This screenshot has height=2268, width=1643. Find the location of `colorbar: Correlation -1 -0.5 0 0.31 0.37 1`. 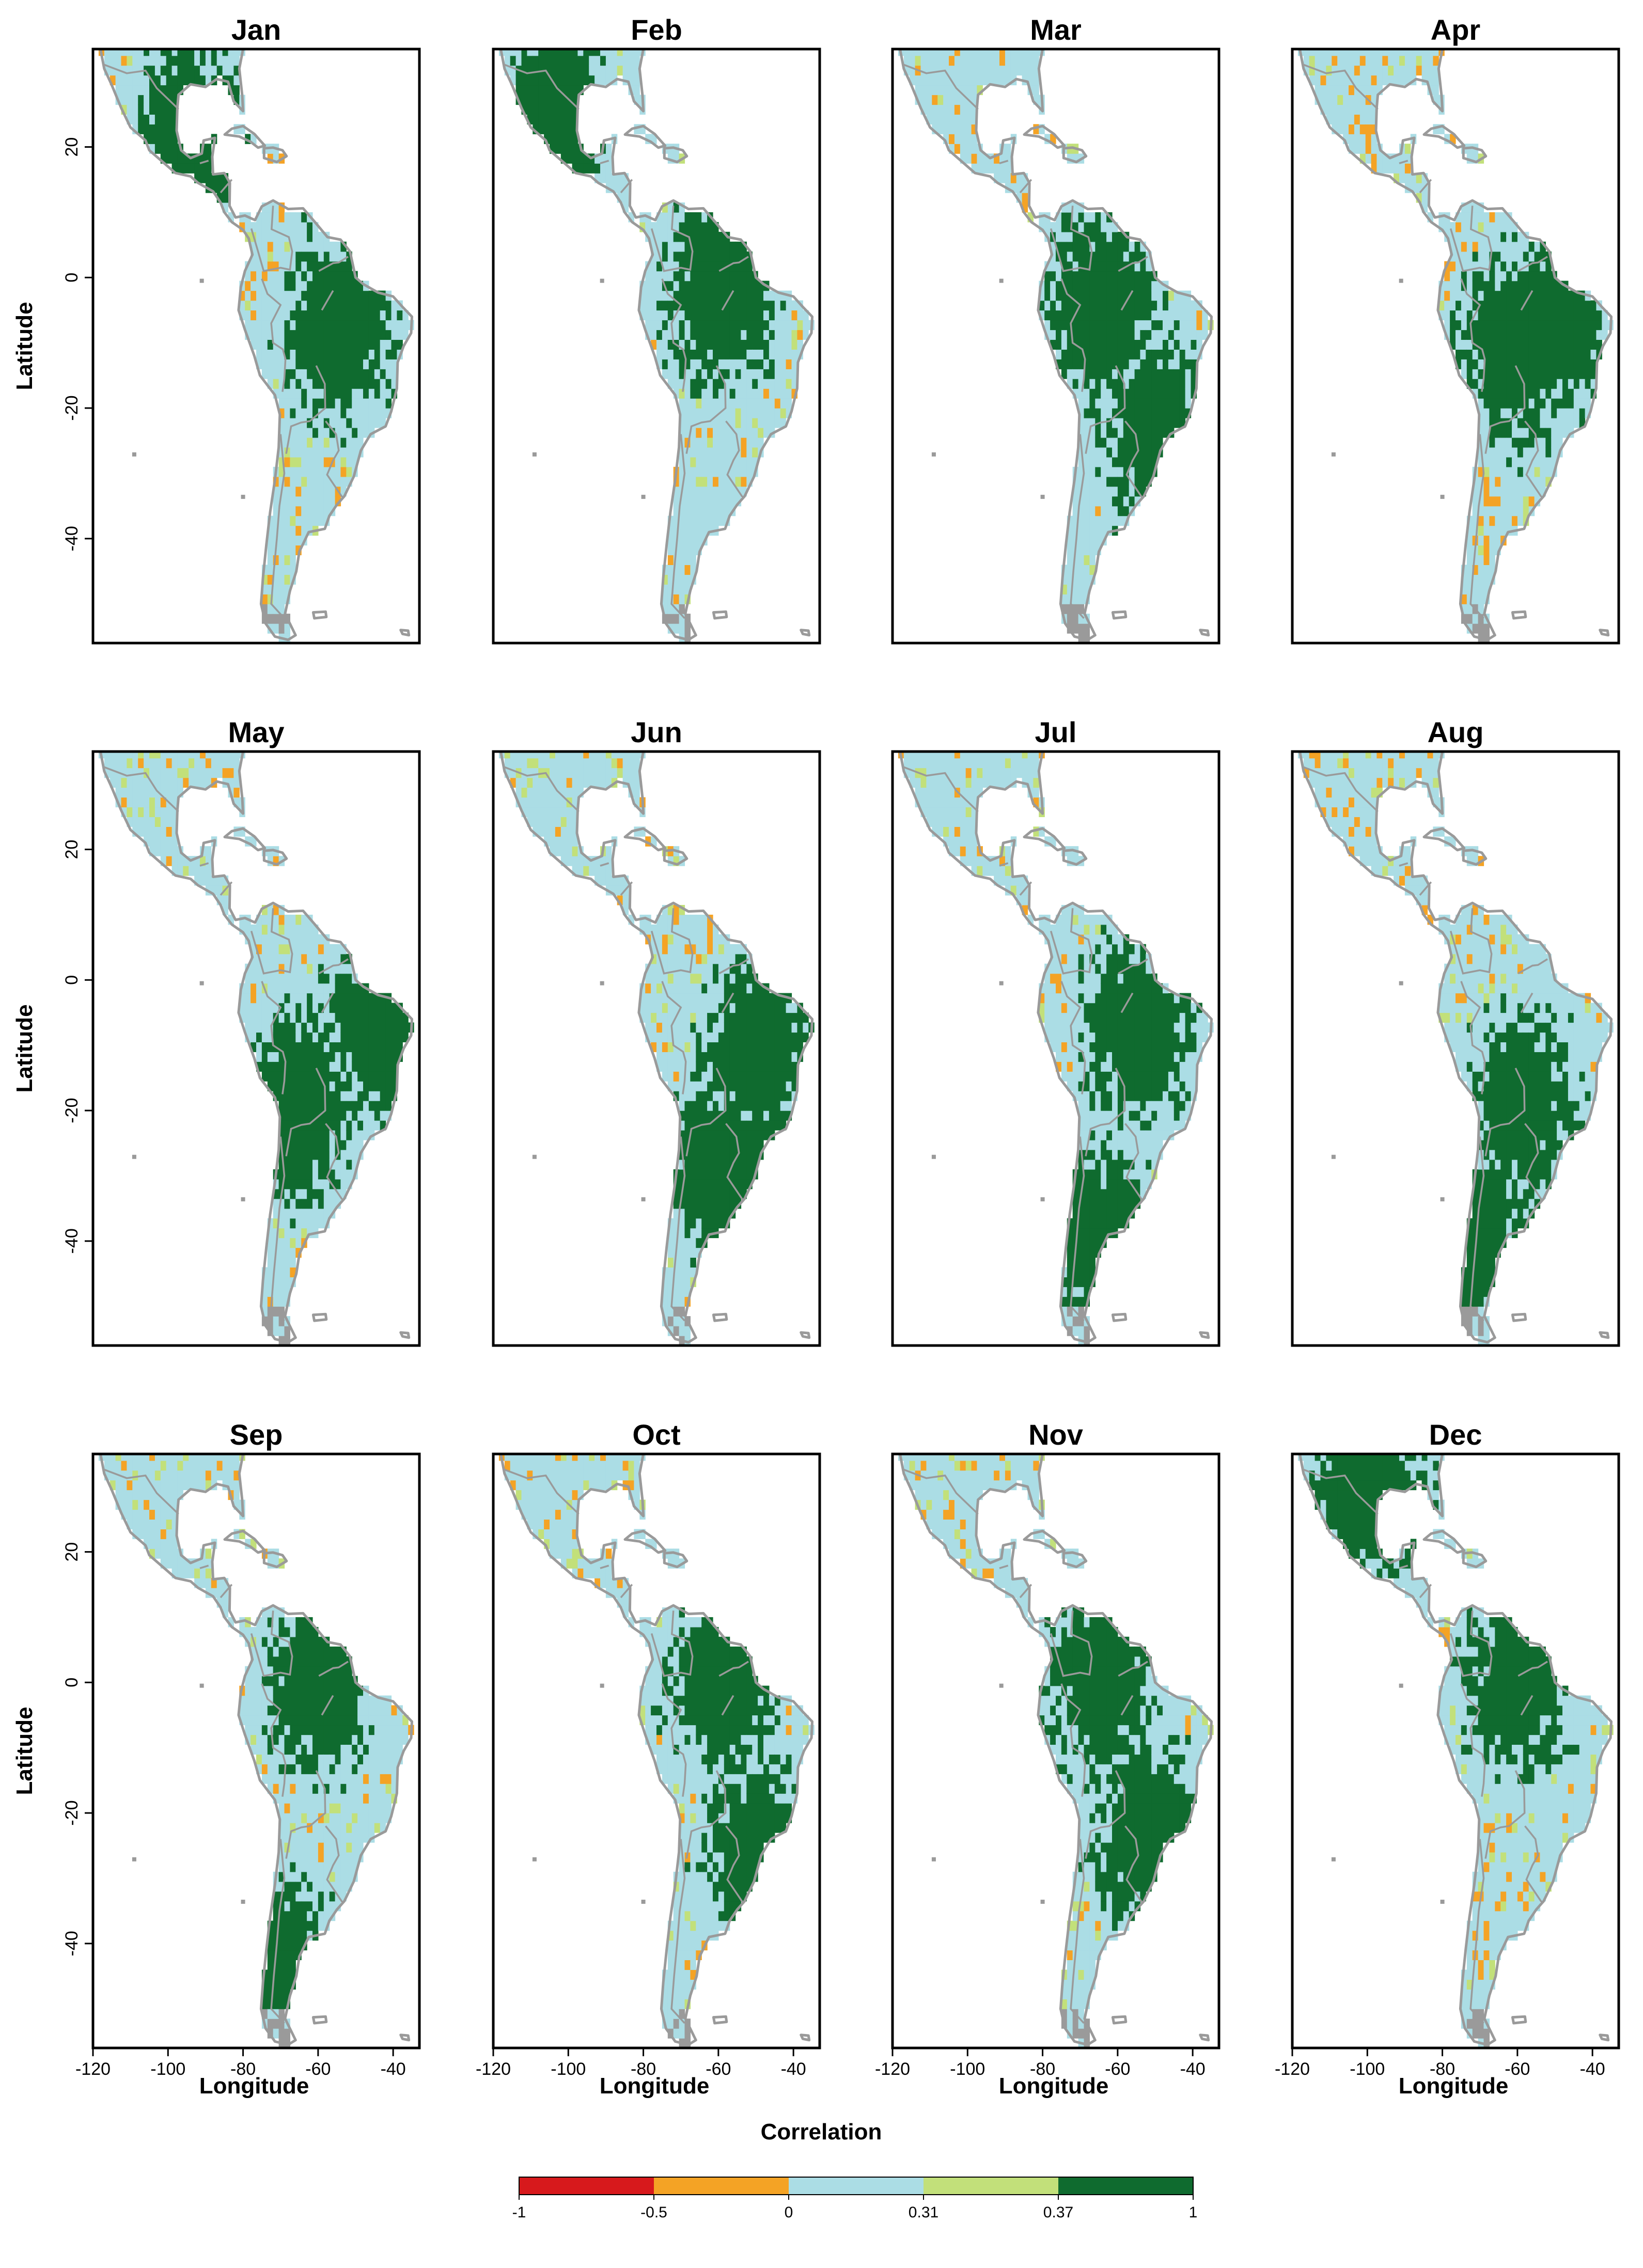

colorbar: Correlation -1 -0.5 0 0.31 0.37 1 is located at coordinates (855, 2170).